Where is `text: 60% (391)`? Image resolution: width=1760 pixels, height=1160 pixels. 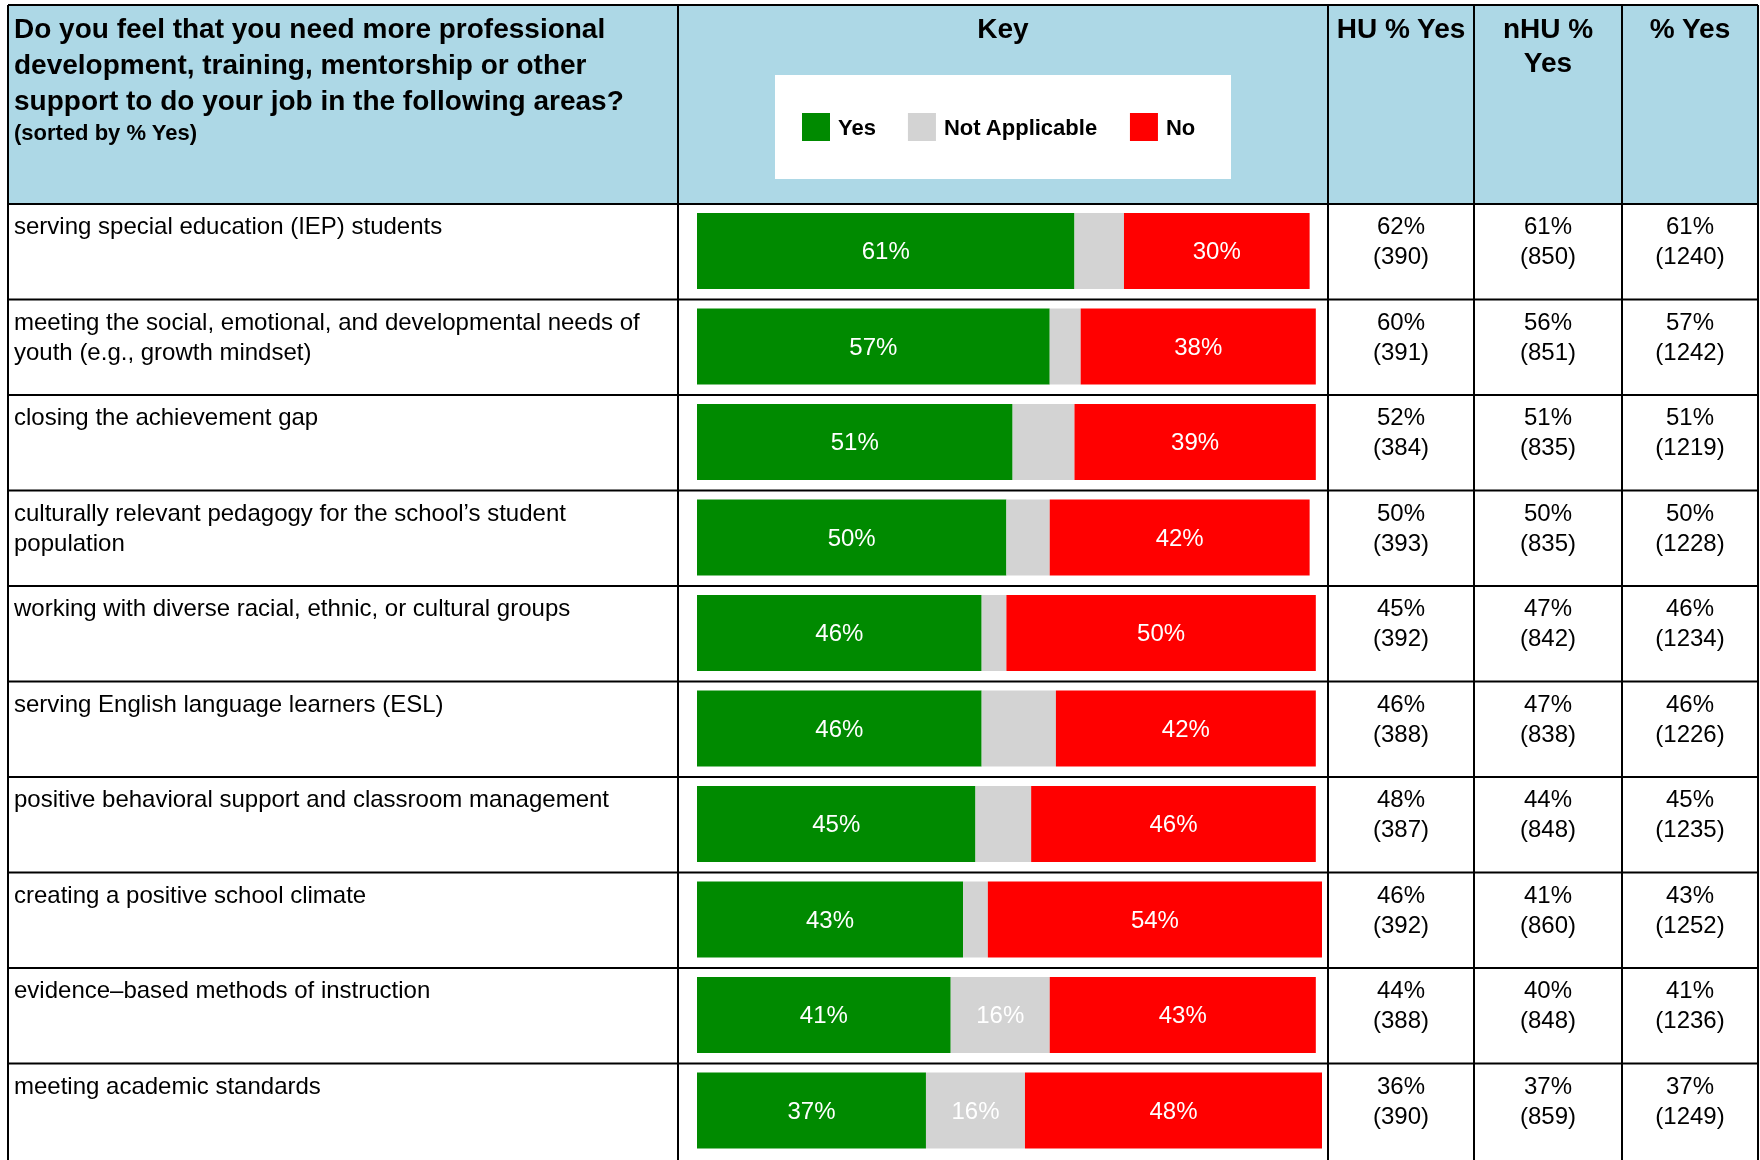
text: 60% (391) is located at coordinates (1401, 336).